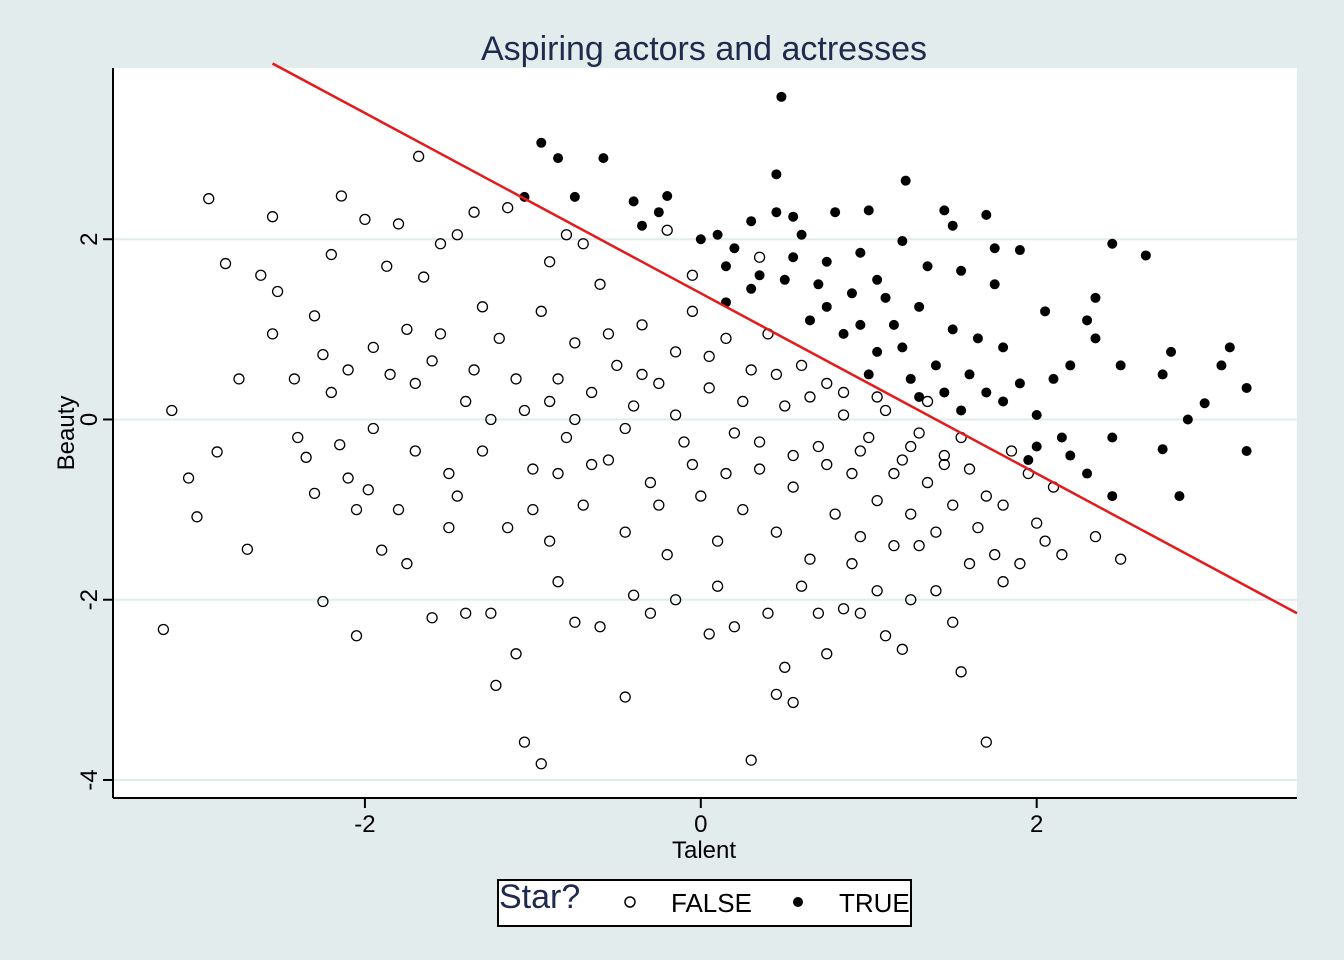 The image size is (1344, 960). What do you see at coordinates (711, 903) in the screenshot?
I see `legend-label-false: FALSE` at bounding box center [711, 903].